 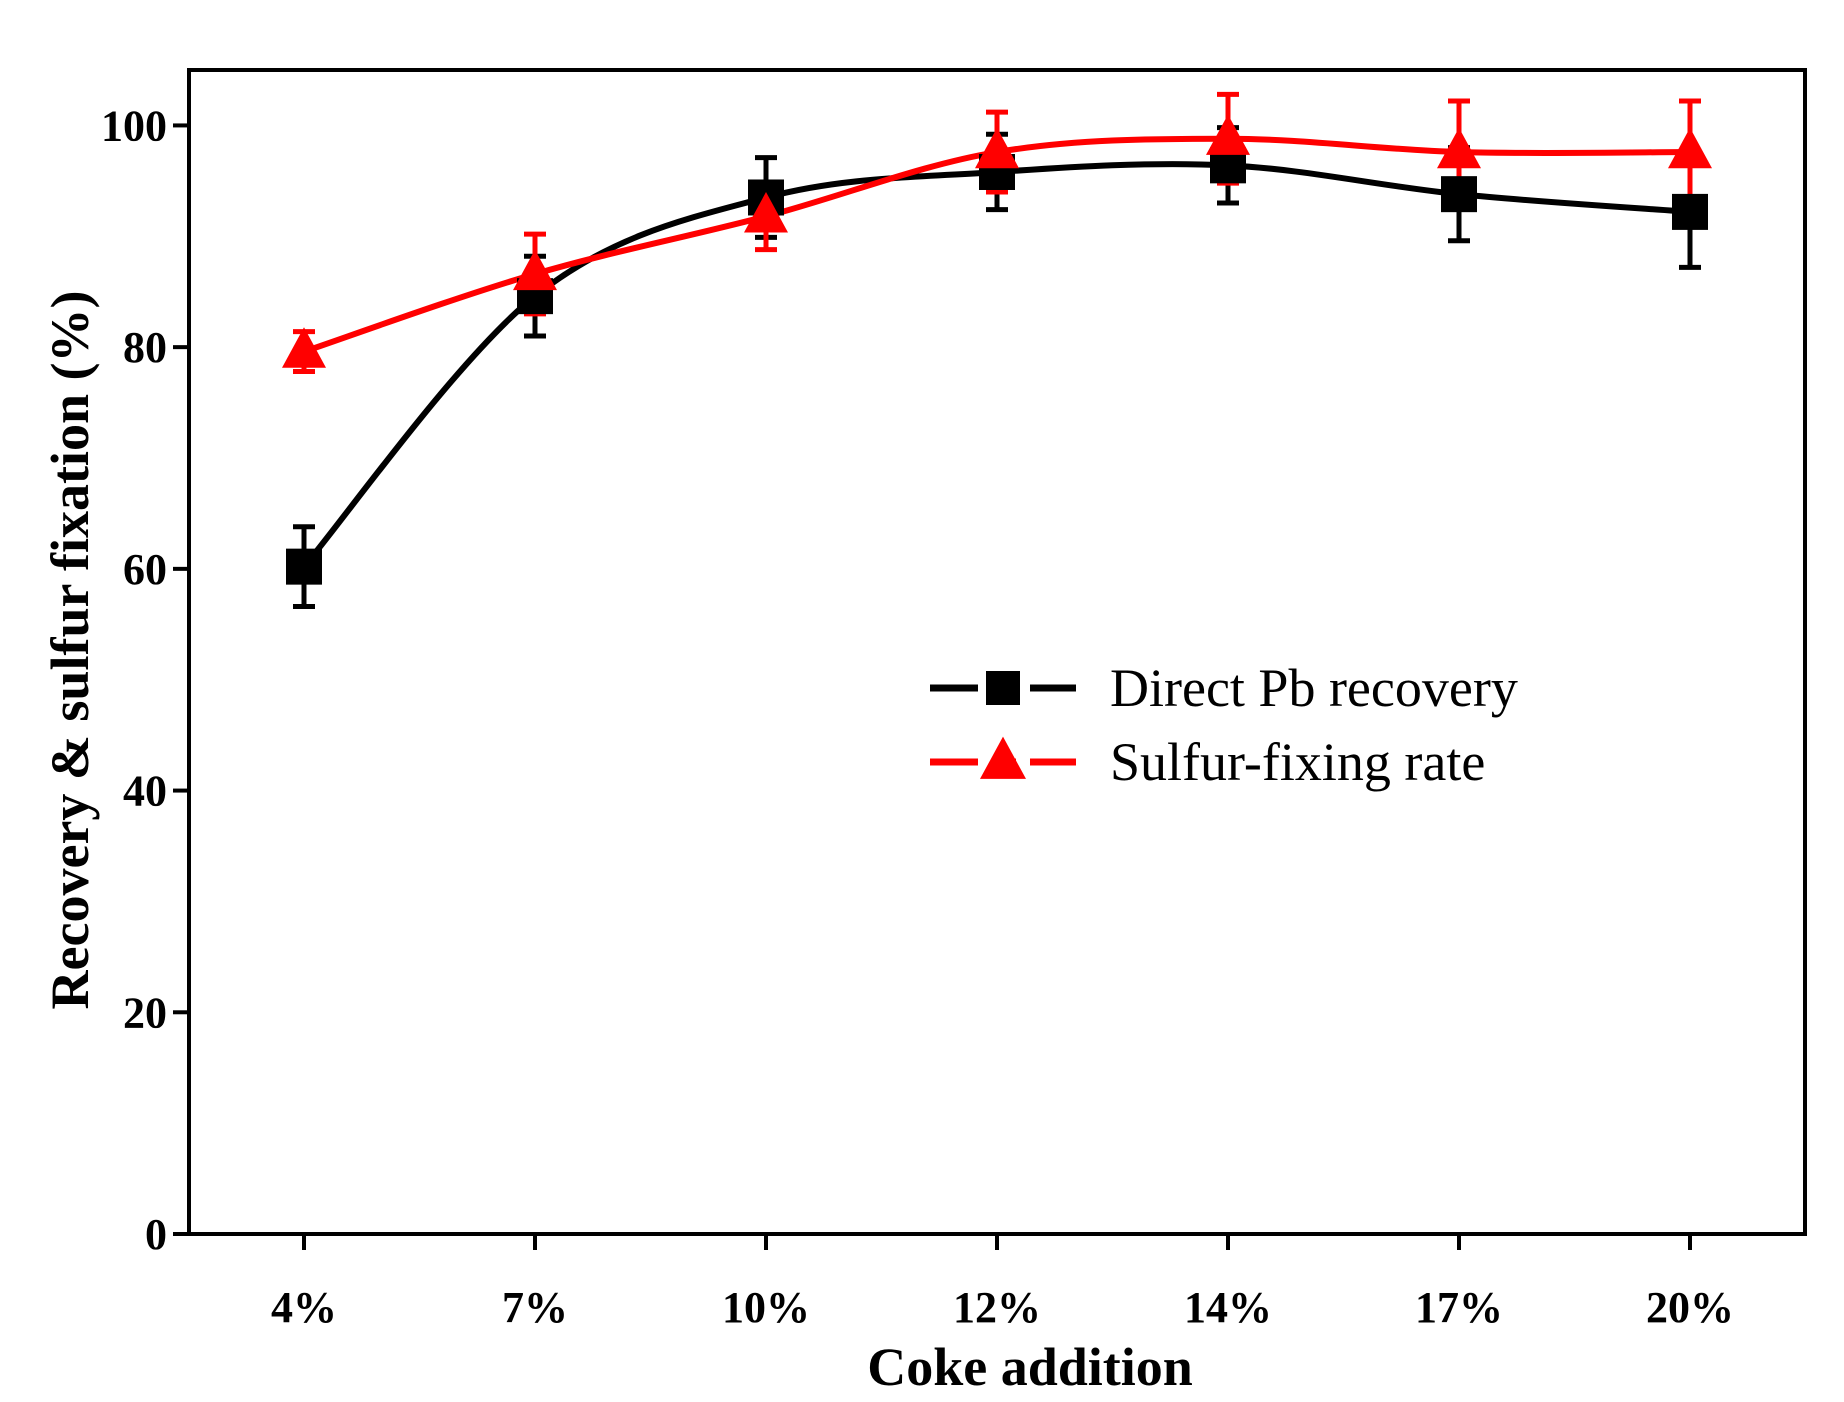 What do you see at coordinates (997, 1307) in the screenshot?
I see `x-tick-label: 12%` at bounding box center [997, 1307].